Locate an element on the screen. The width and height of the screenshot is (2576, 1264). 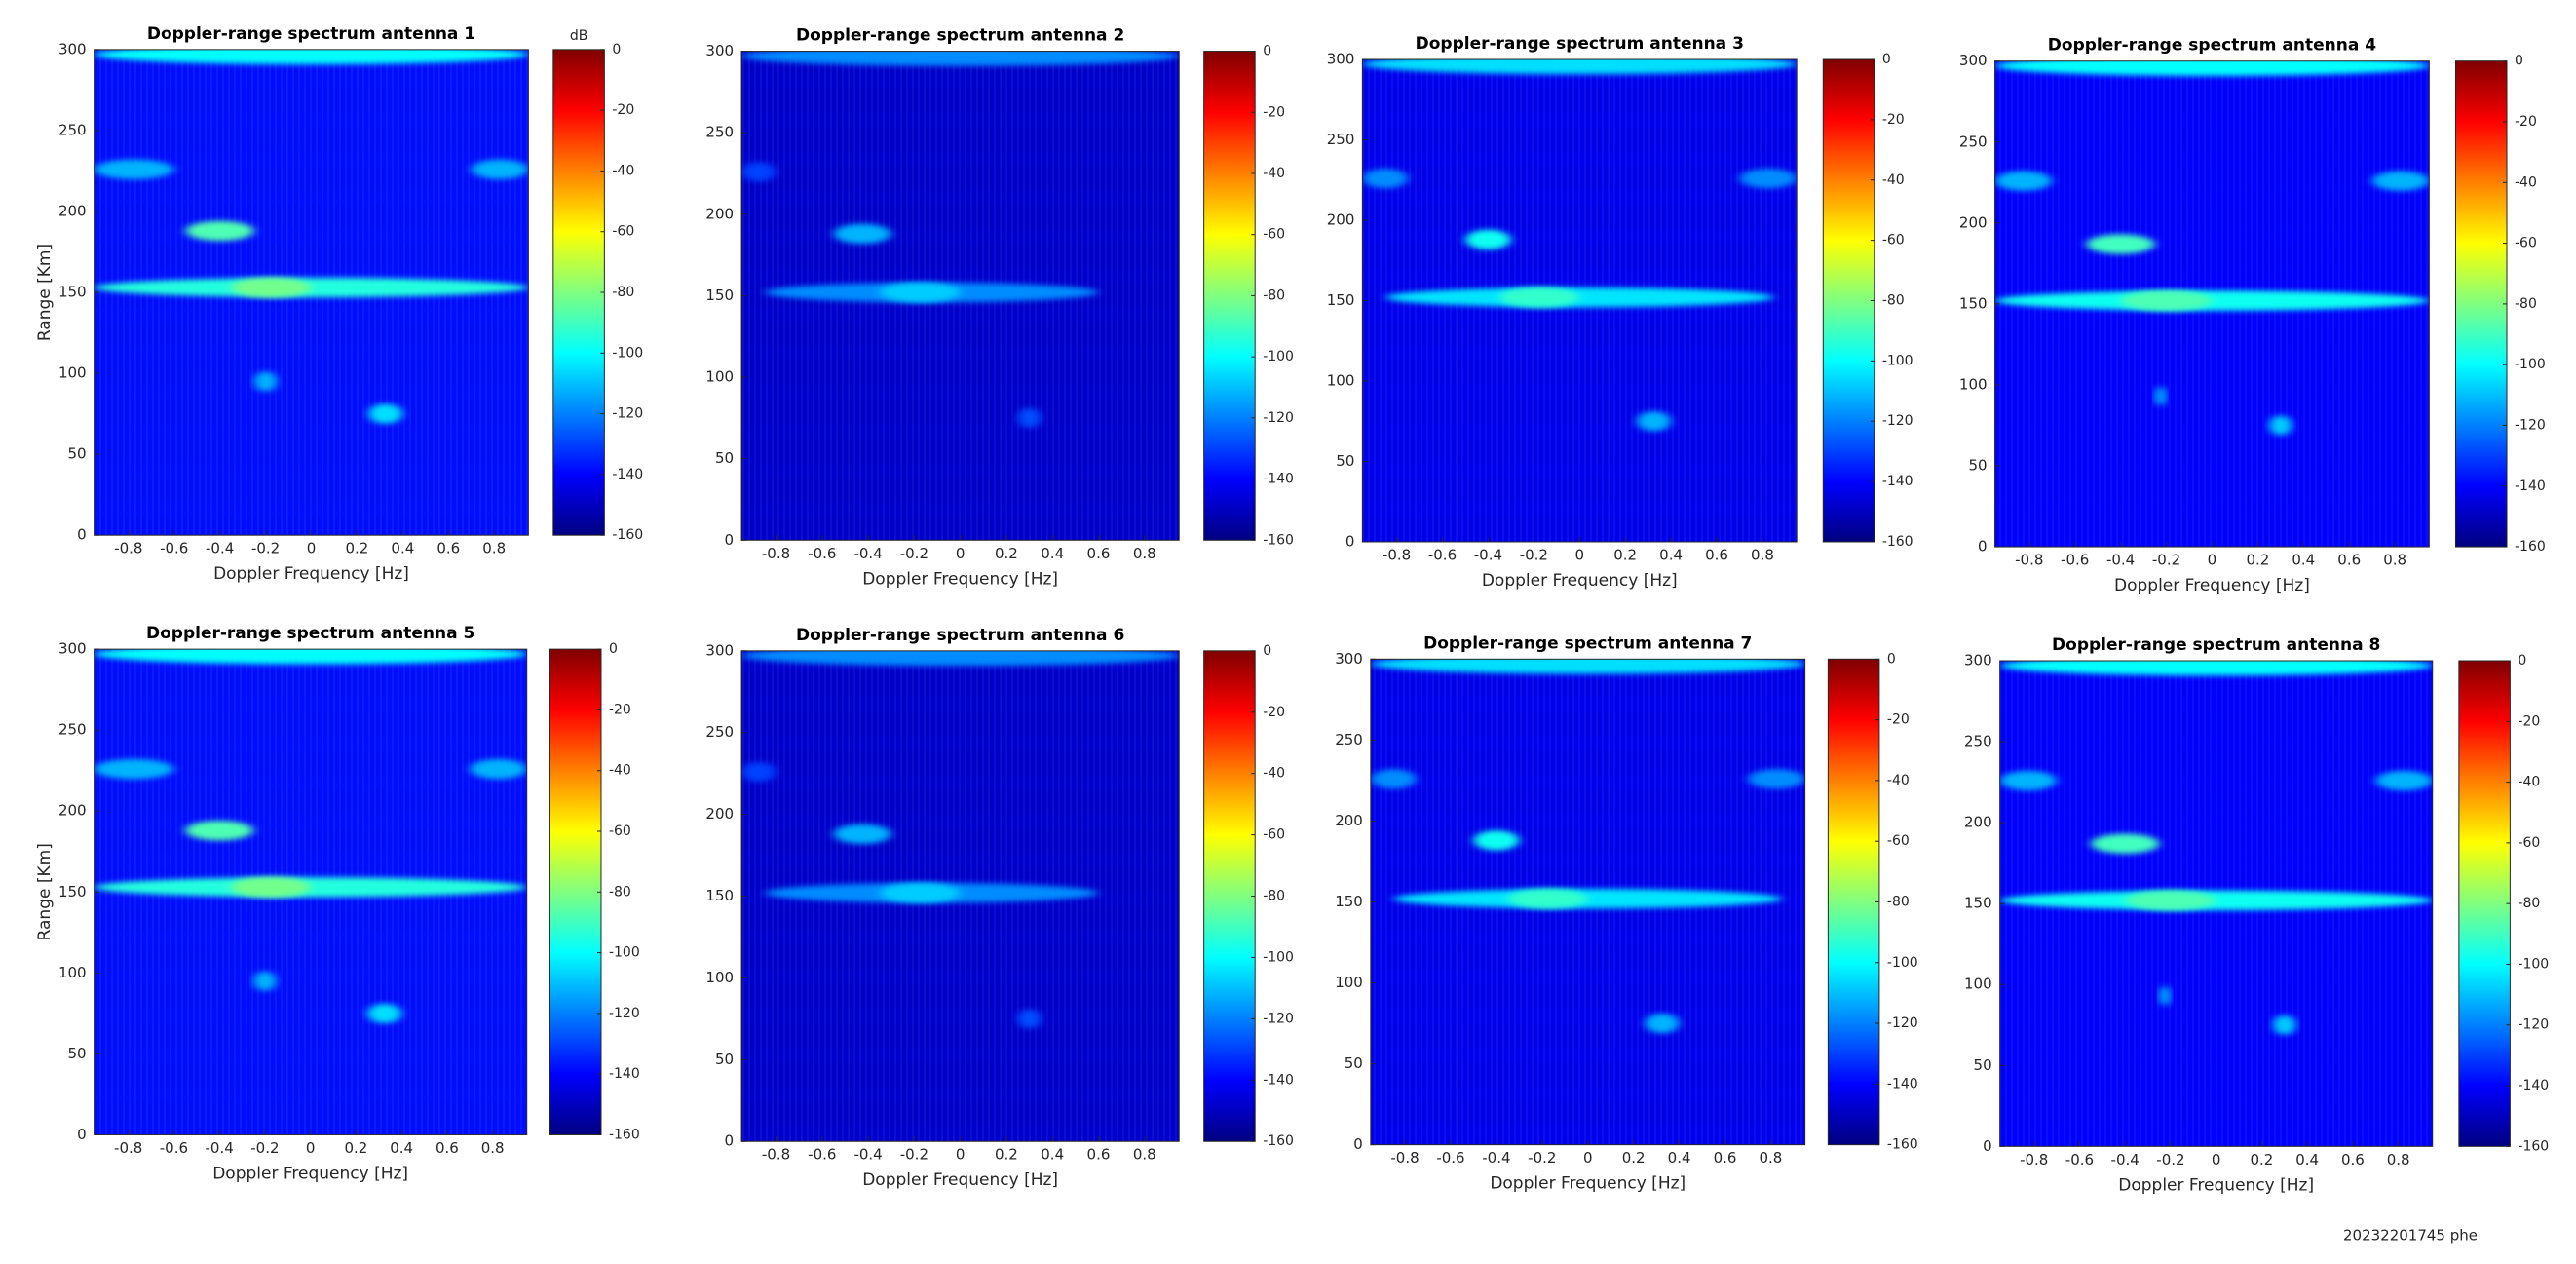
chart-title: Doppler-range spectrum antenna 5 is located at coordinates (310, 633).